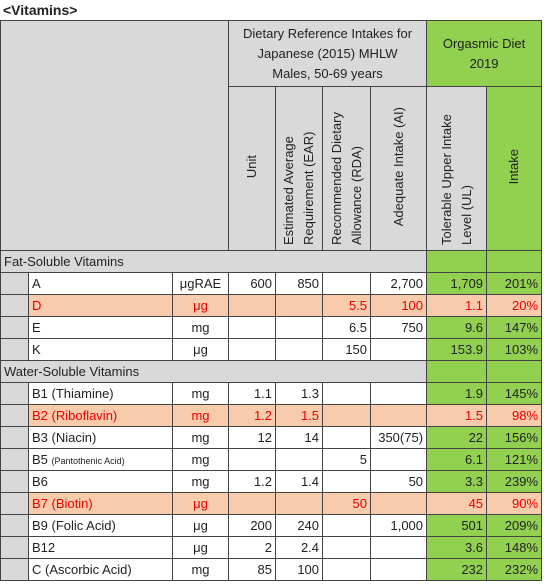 Image resolution: width=544 pixels, height=584 pixels. What do you see at coordinates (299, 547) in the screenshot?
I see `rda-cell: 2.4` at bounding box center [299, 547].